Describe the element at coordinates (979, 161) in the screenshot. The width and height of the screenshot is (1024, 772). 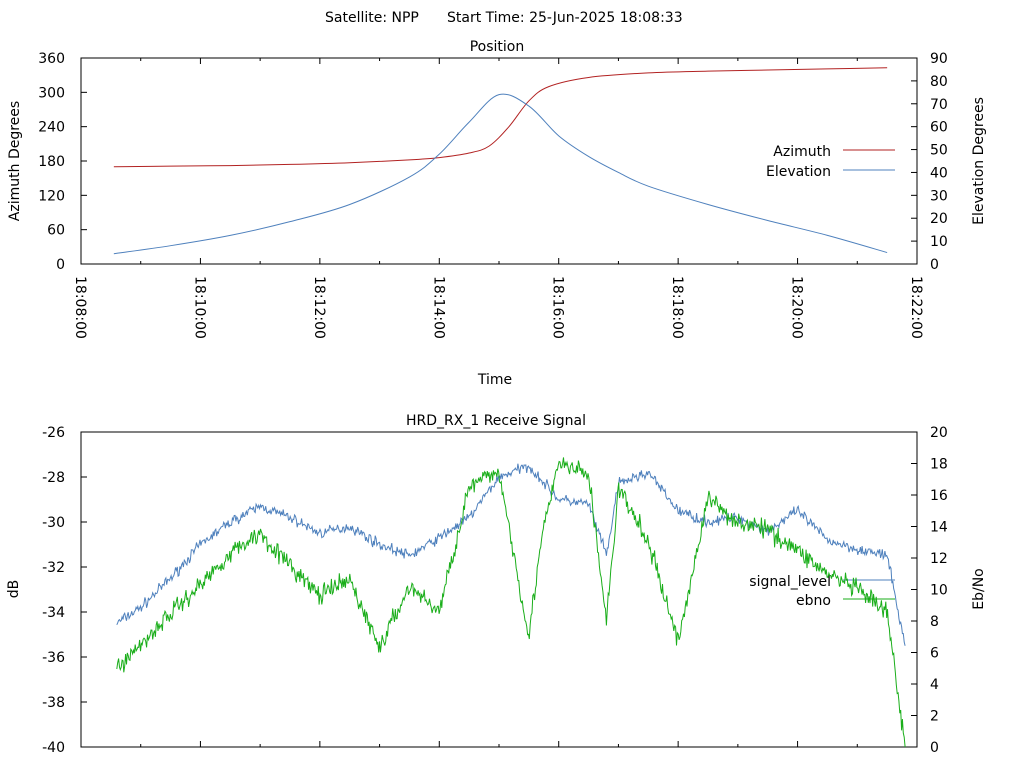
I see `elevation-y-axis-label: Elevation Degrees` at that location.